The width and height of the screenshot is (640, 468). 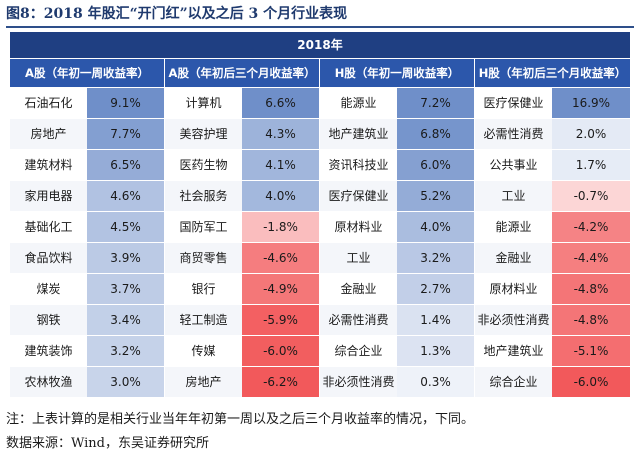 What do you see at coordinates (48, 258) in the screenshot?
I see `industry-name: 食品饮料` at bounding box center [48, 258].